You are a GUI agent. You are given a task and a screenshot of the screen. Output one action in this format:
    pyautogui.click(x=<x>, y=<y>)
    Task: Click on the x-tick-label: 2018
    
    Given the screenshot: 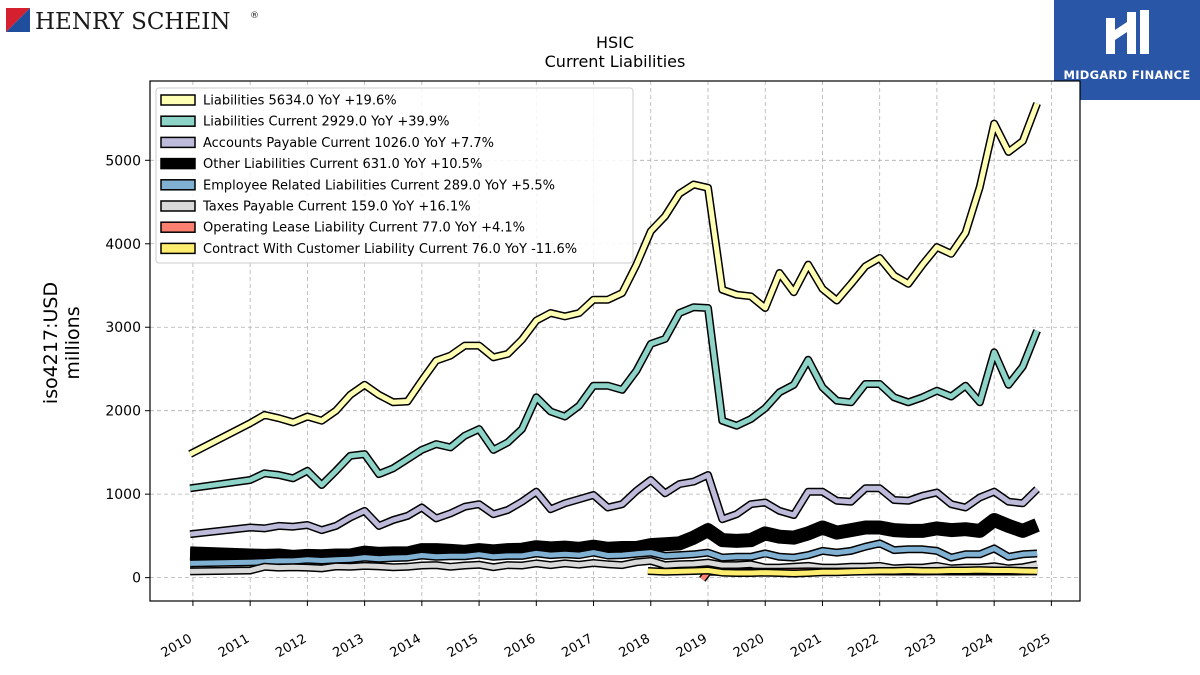 What is the action you would take?
    pyautogui.click(x=635, y=646)
    